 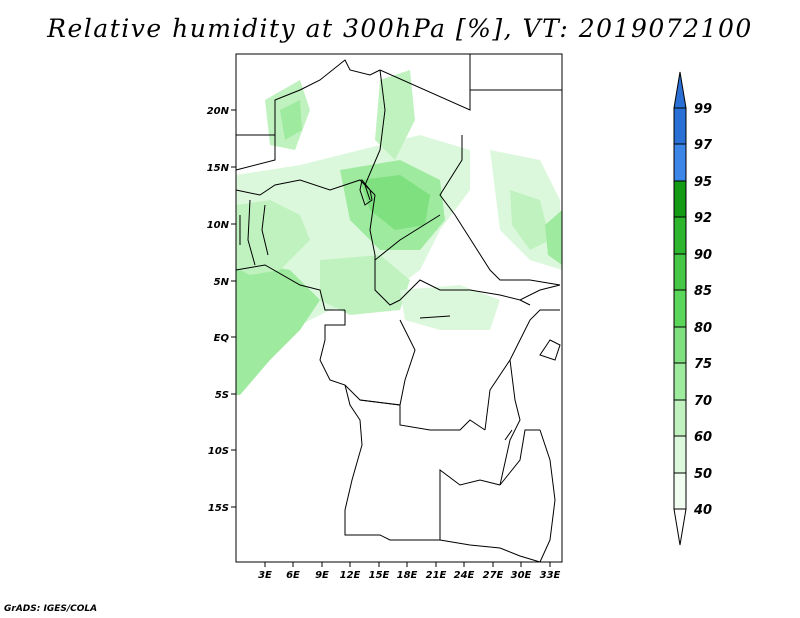 I want to click on latitude-axis: 20N 15N 10N 5N EQ 5S 10S 15S, so click(x=221, y=310).